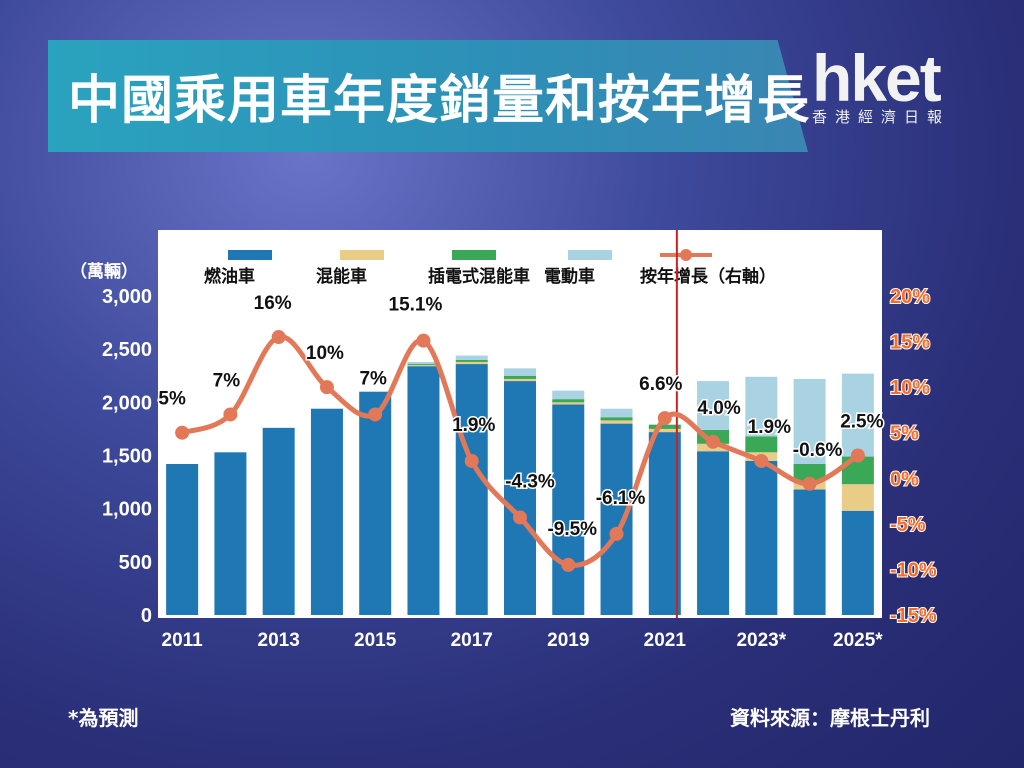 This screenshot has width=1024, height=768. Describe the element at coordinates (182, 432) in the screenshot. I see `growth-point-2011` at that location.